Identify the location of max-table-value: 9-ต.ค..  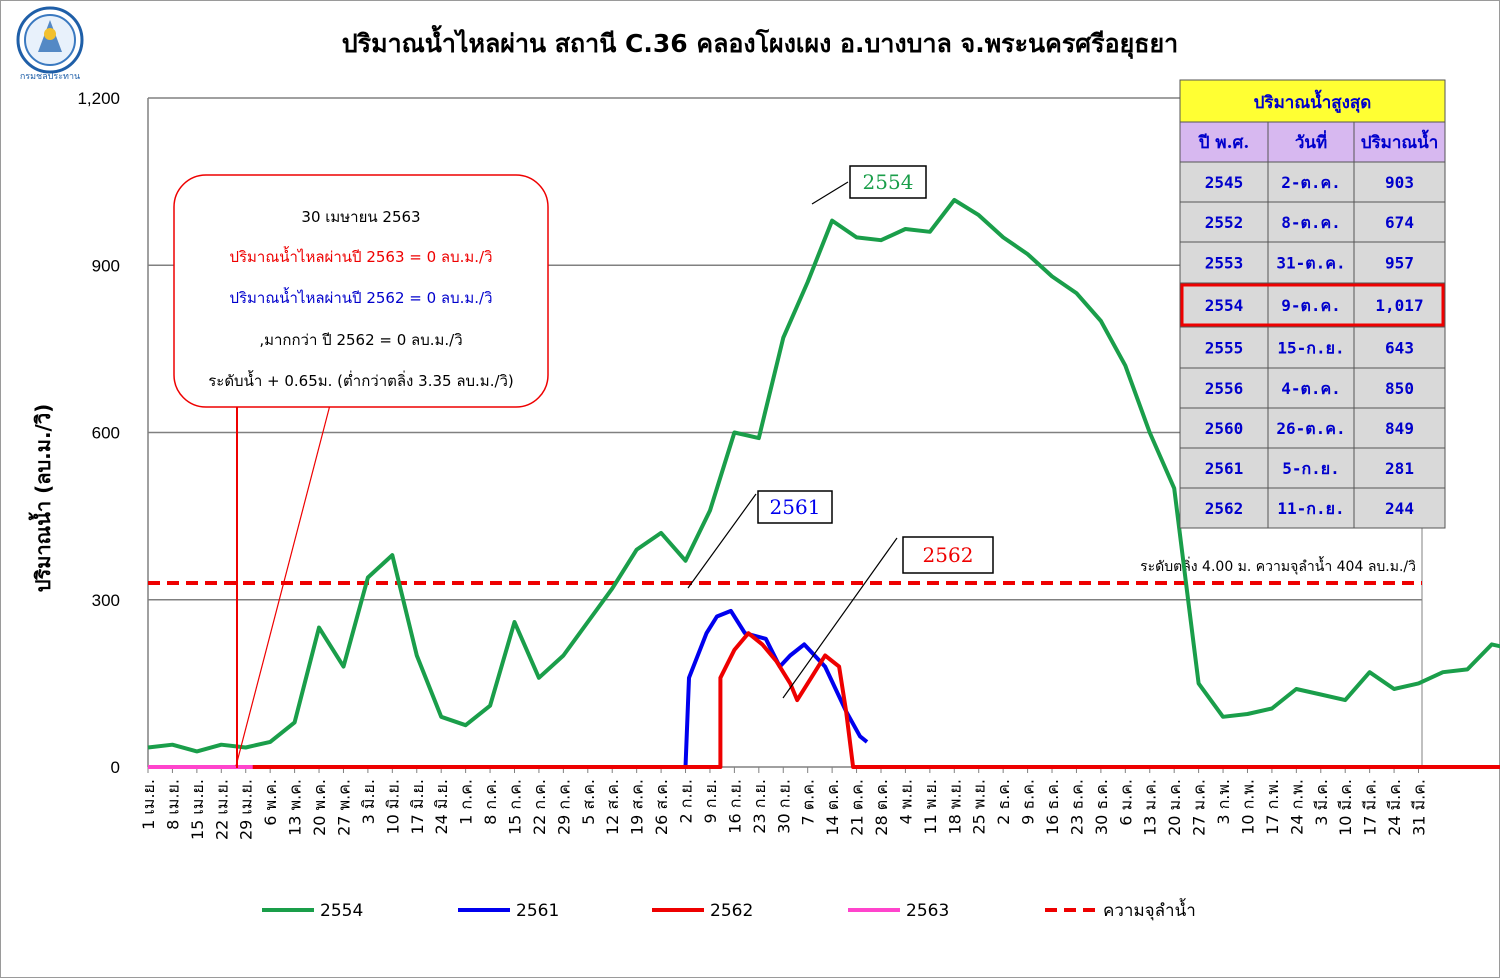
(1311, 305).